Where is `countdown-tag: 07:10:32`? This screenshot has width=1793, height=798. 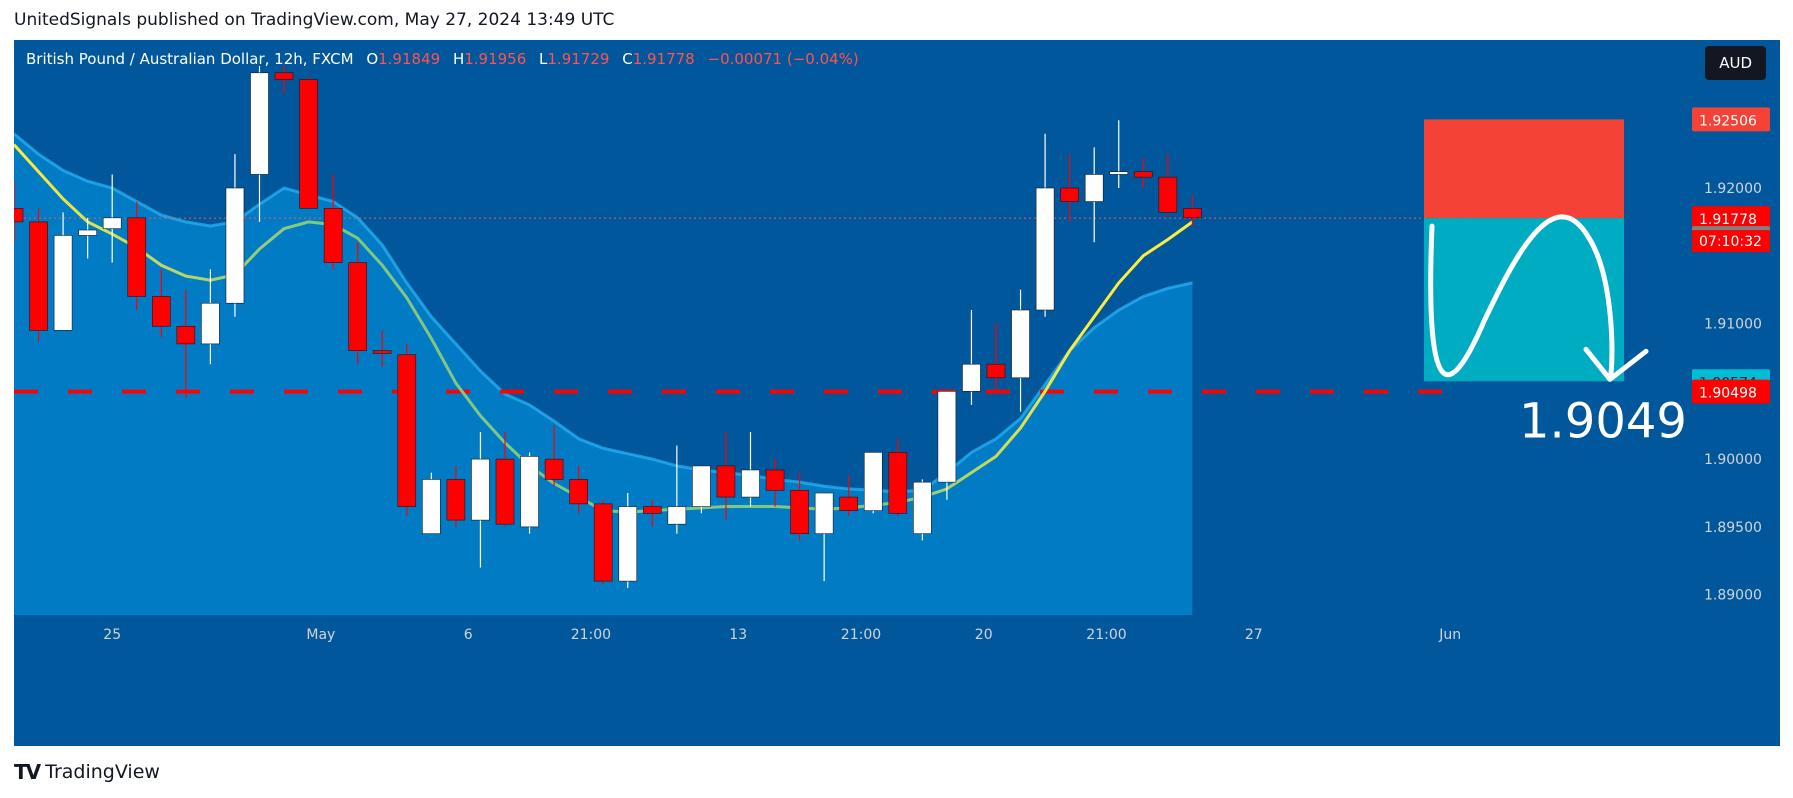
countdown-tag: 07:10:32 is located at coordinates (1731, 241).